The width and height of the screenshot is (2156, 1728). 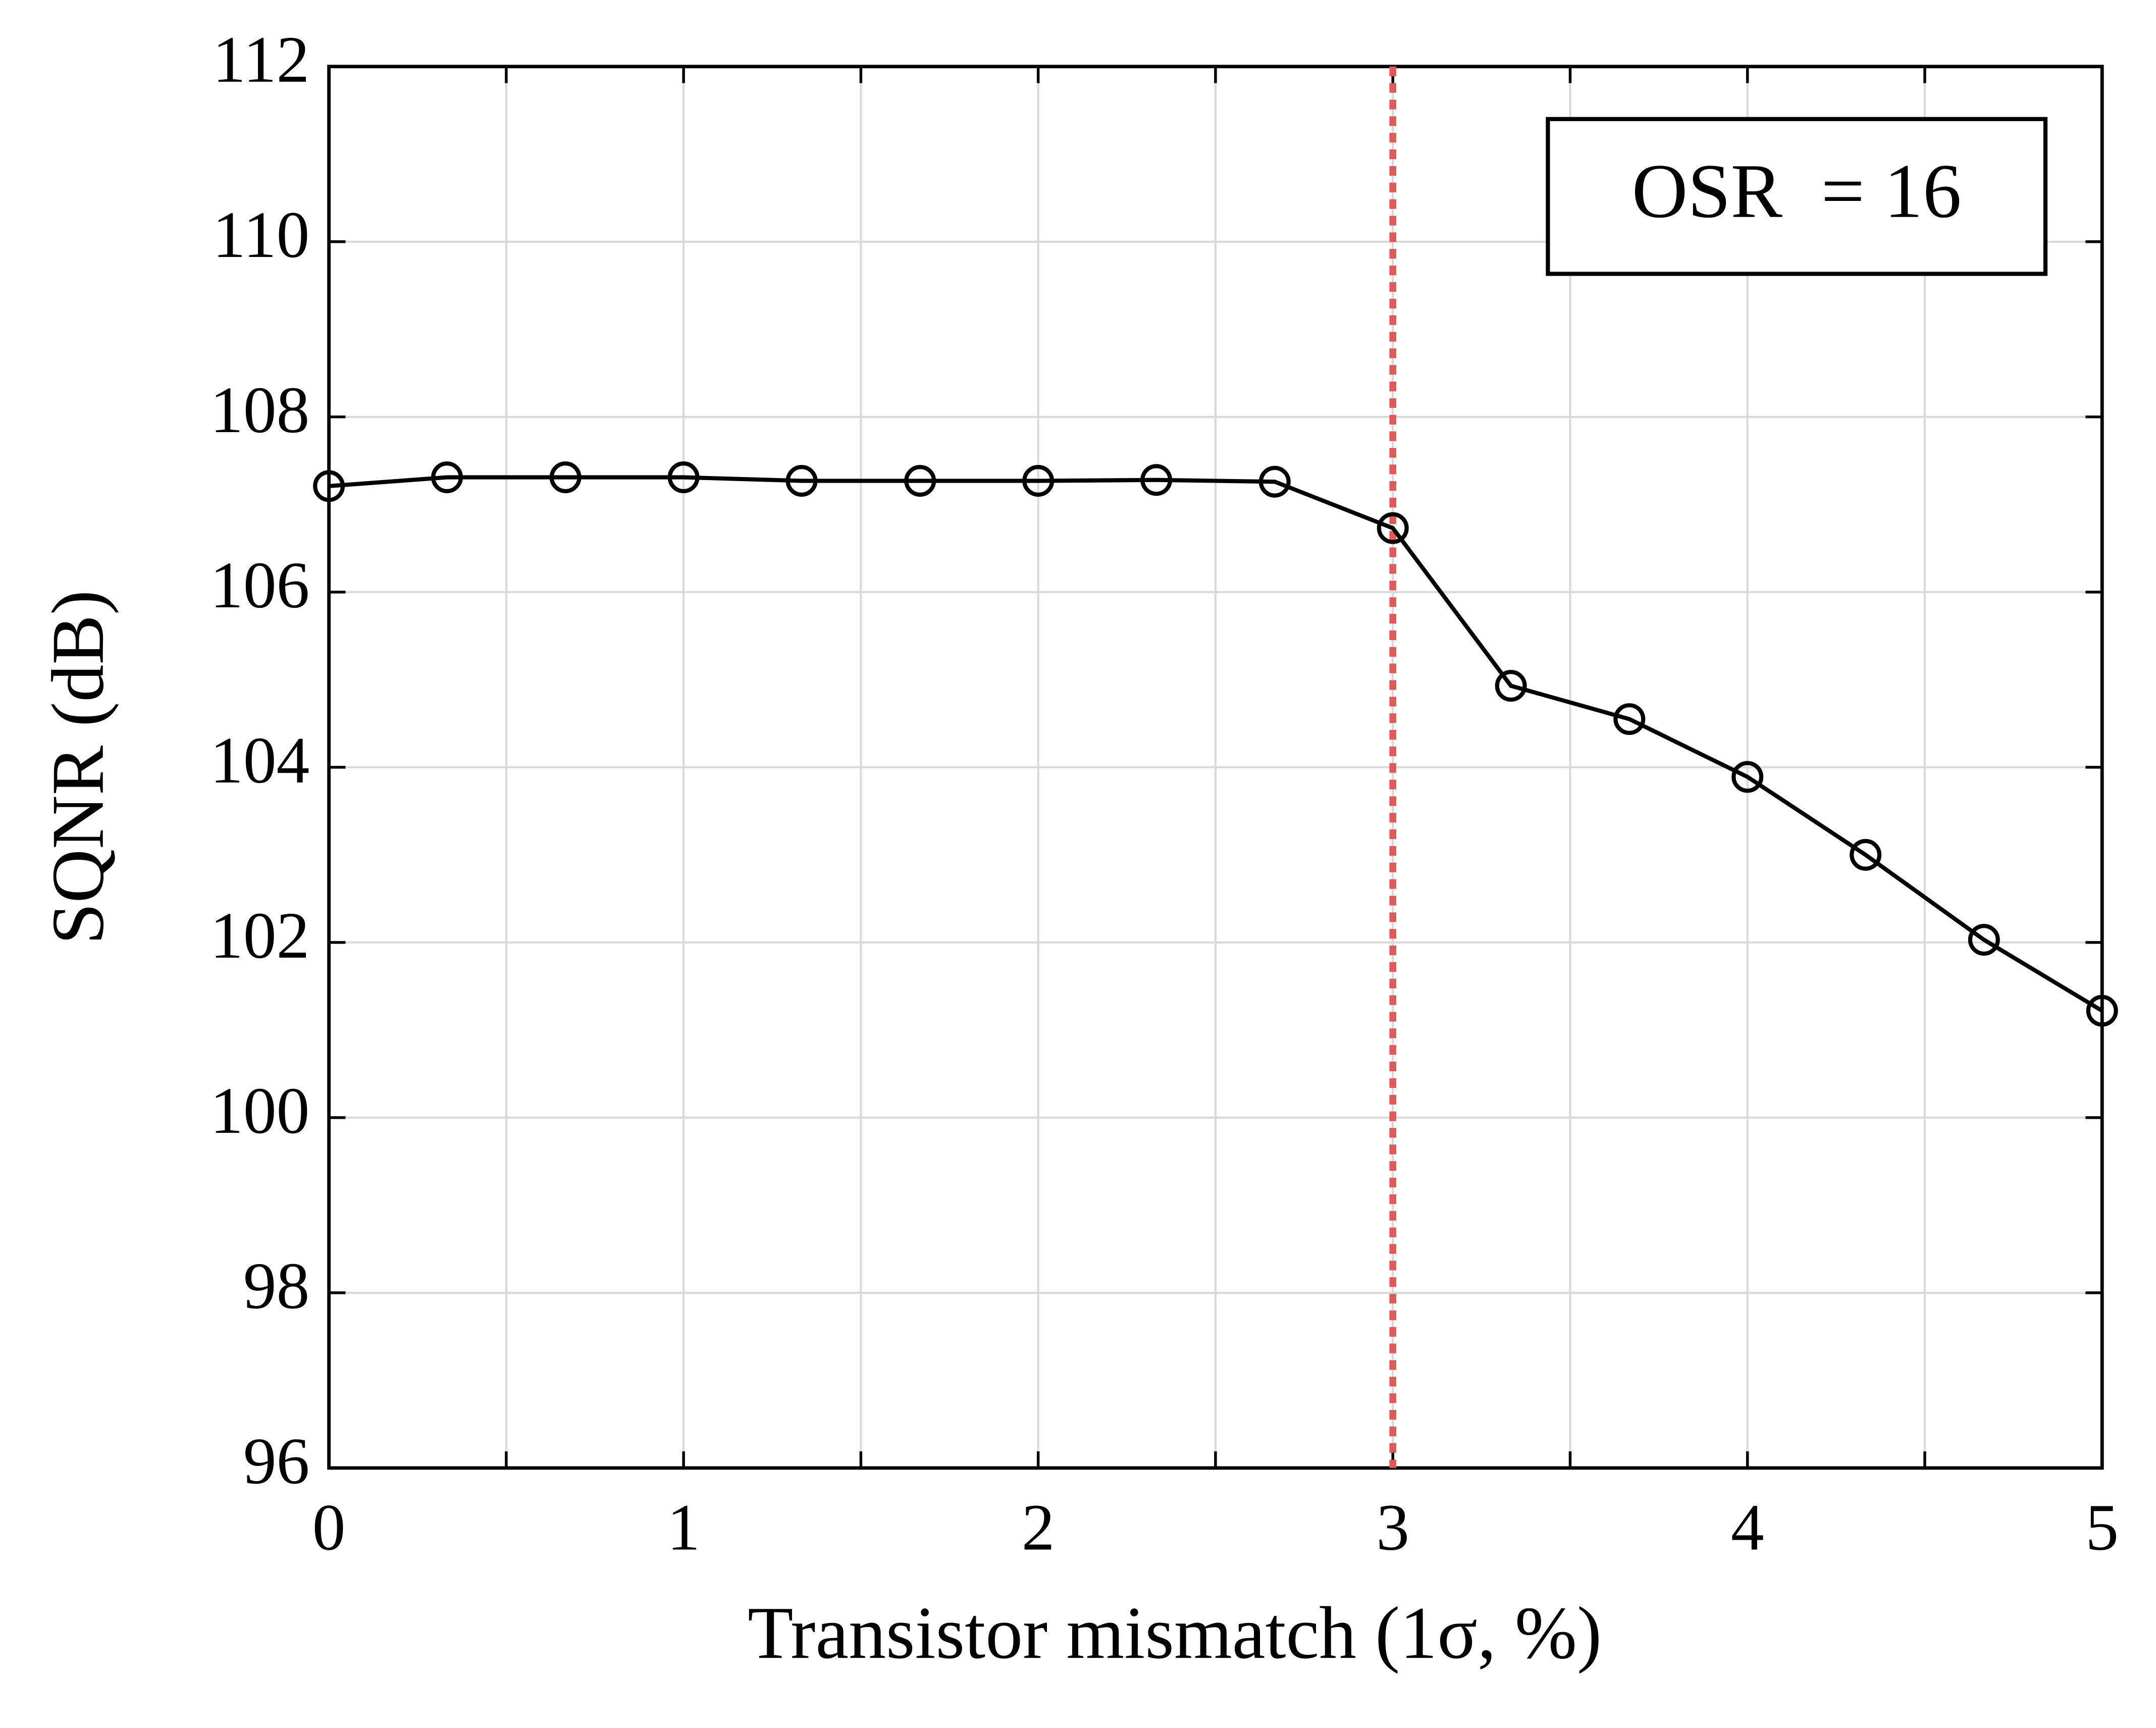 I want to click on x-tick-label: 1, so click(x=683, y=1527).